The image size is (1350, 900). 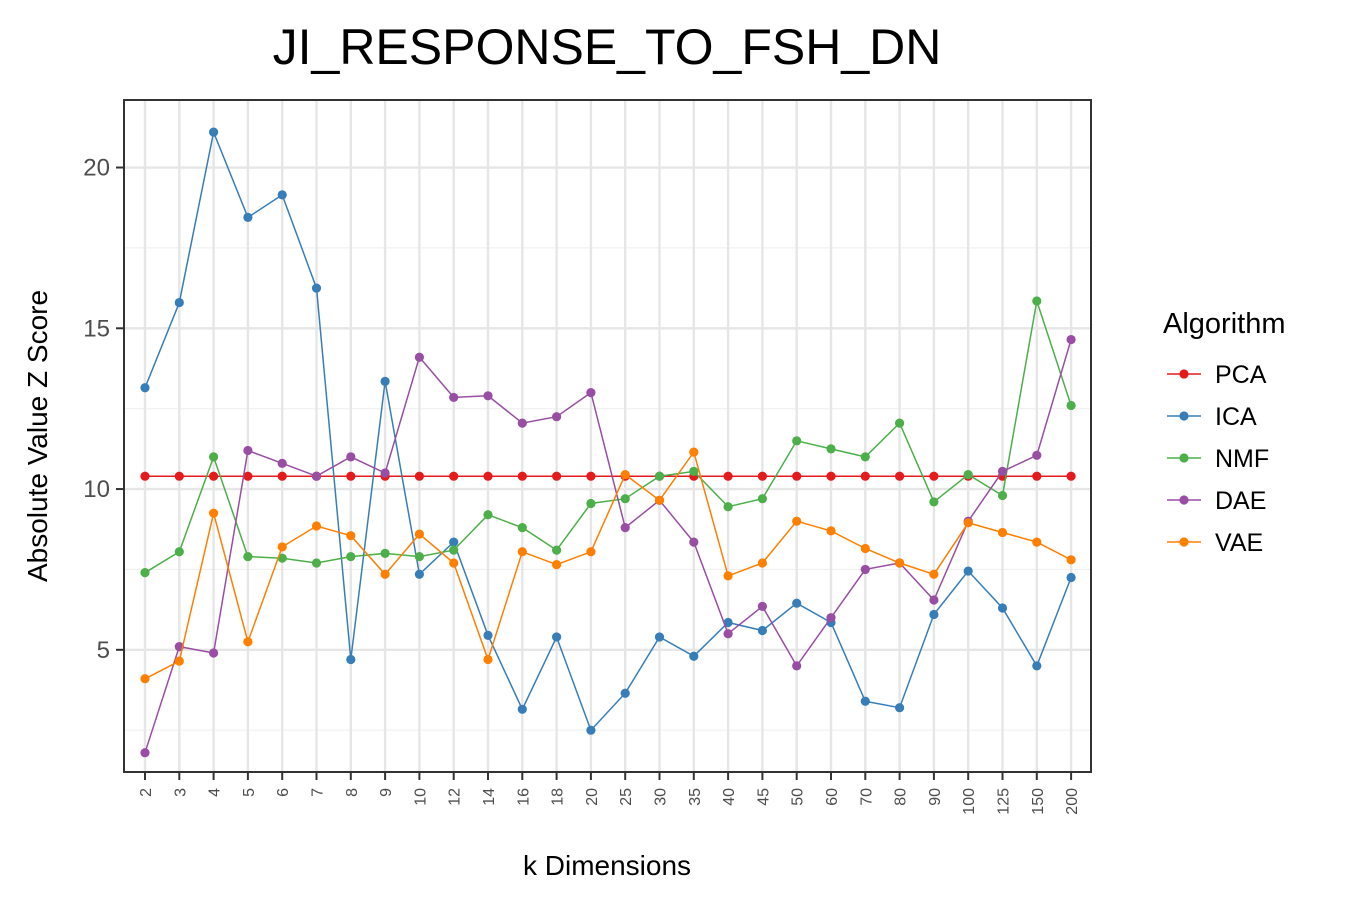 I want to click on x-tick-label: 200, so click(x=1072, y=801).